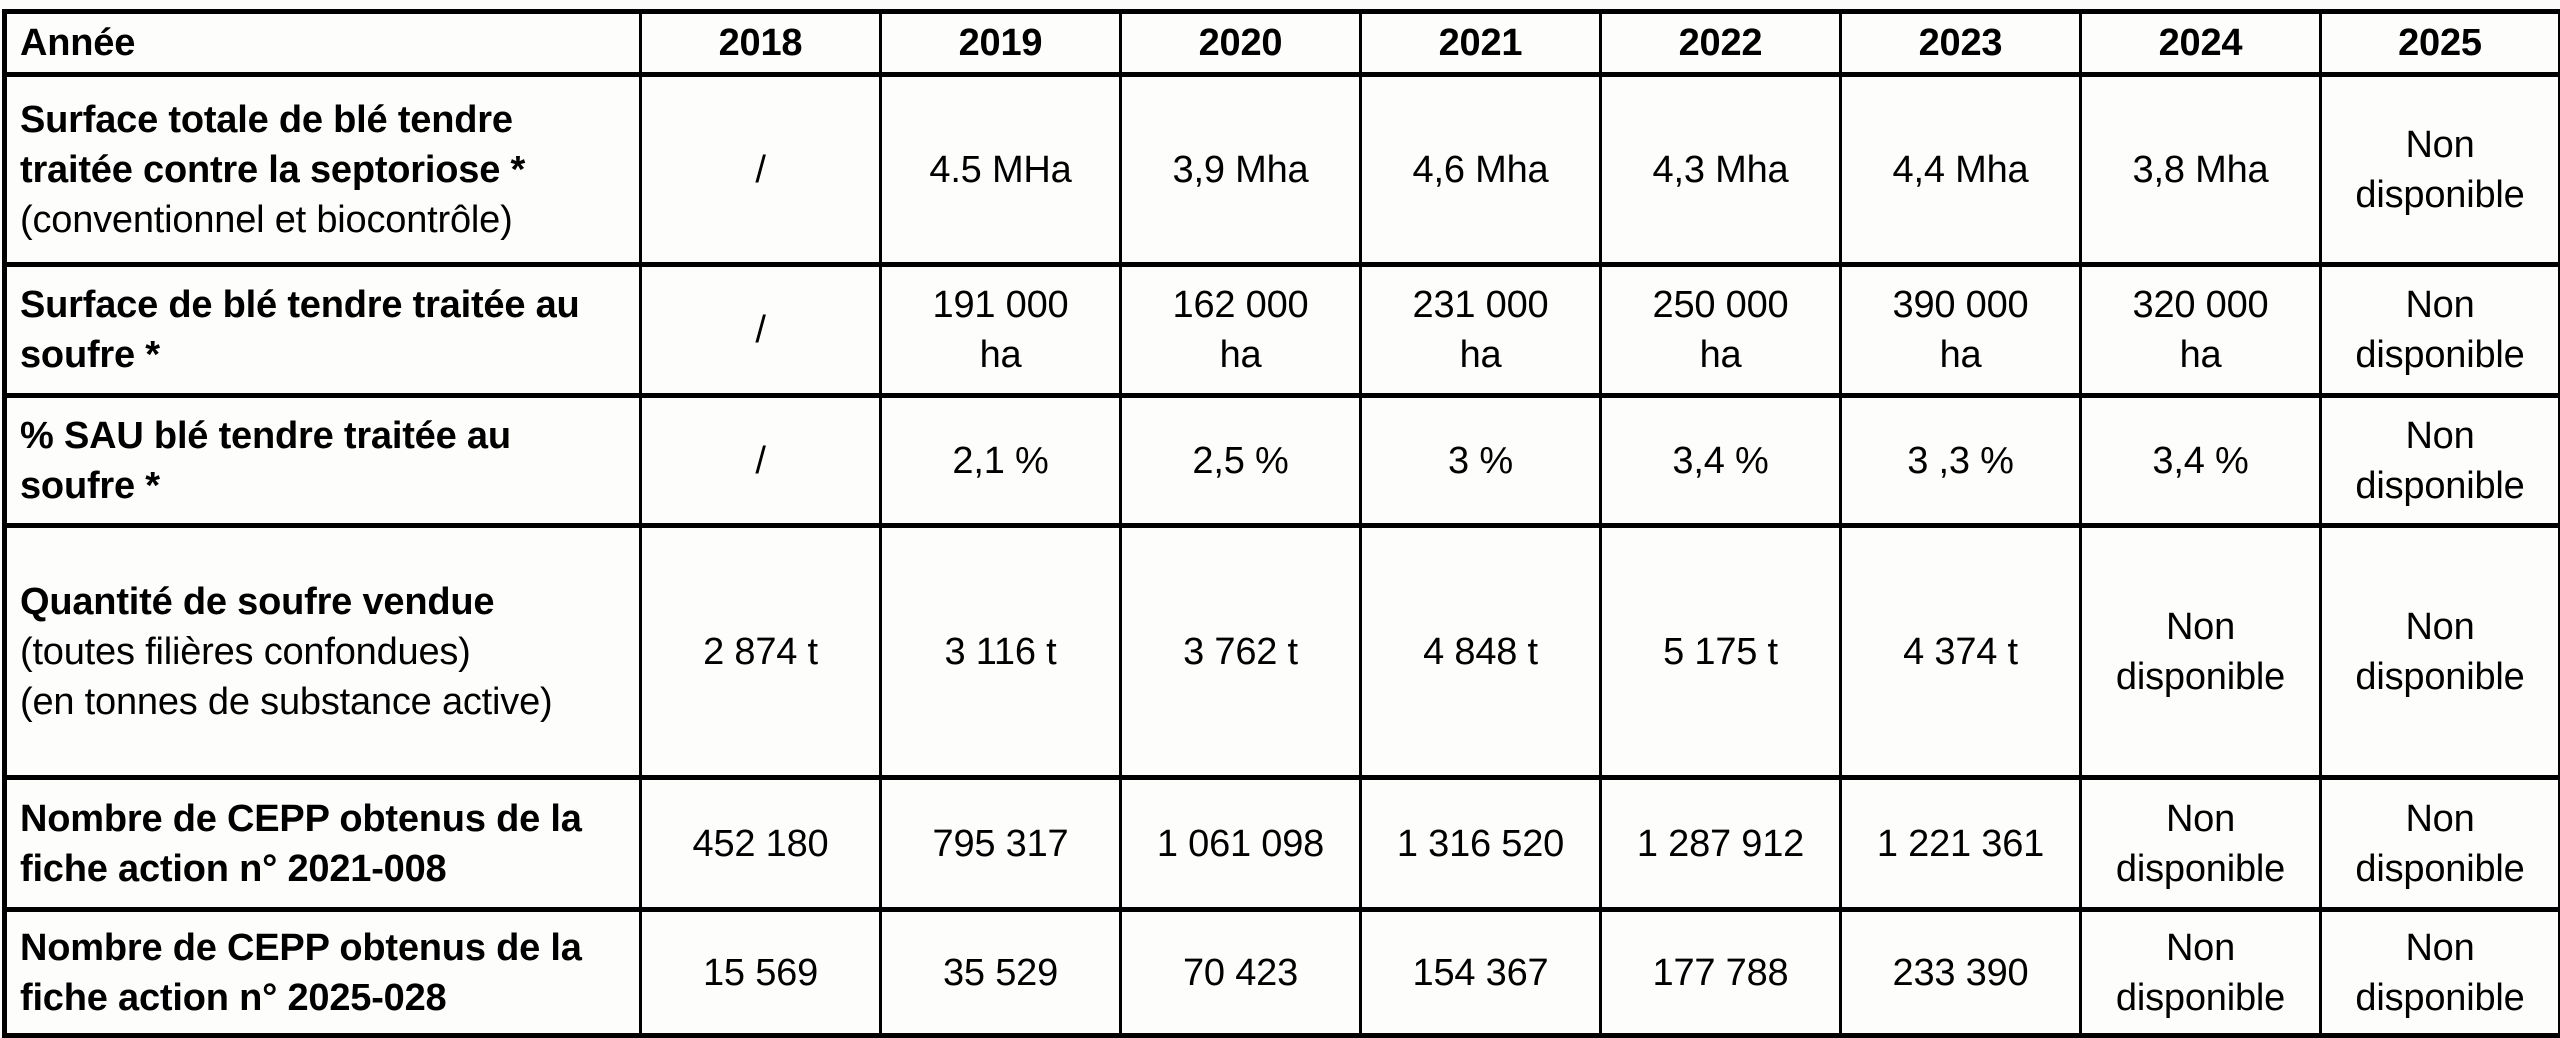 Image resolution: width=2560 pixels, height=1038 pixels. Describe the element at coordinates (1721, 844) in the screenshot. I see `value-cell: 1 287 912` at that location.